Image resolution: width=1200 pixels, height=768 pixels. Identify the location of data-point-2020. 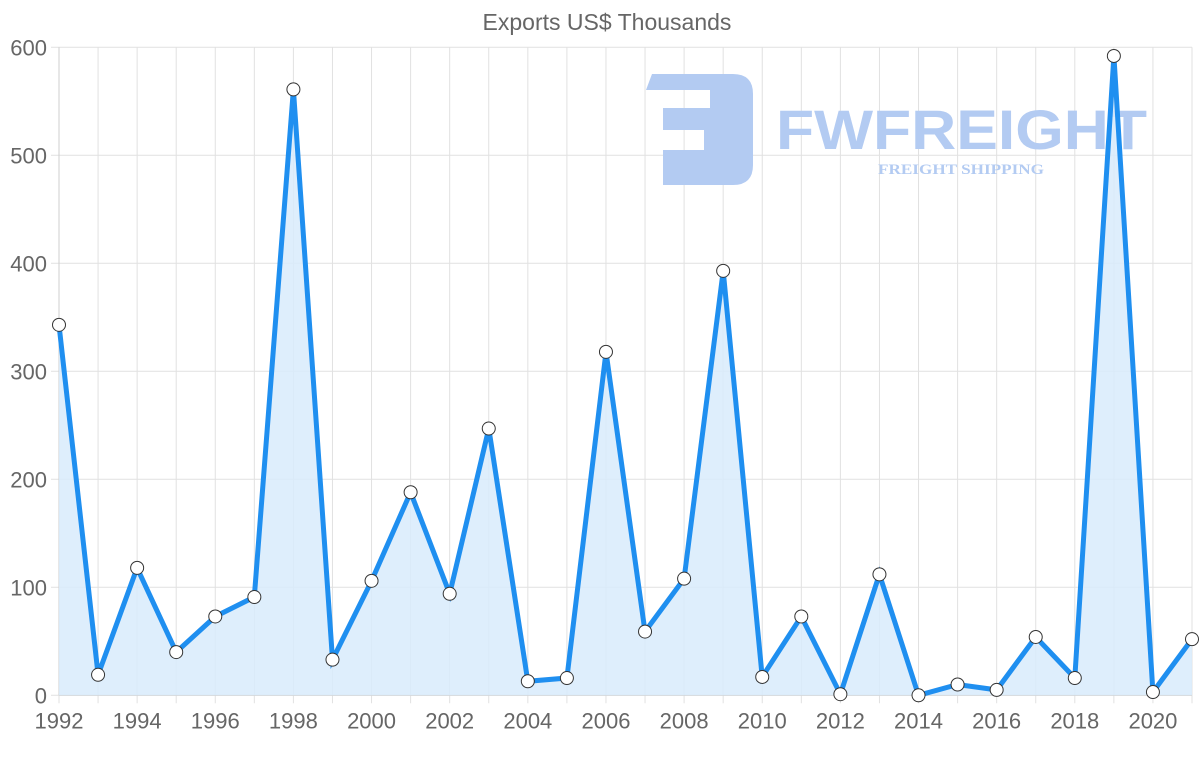
(1152, 692).